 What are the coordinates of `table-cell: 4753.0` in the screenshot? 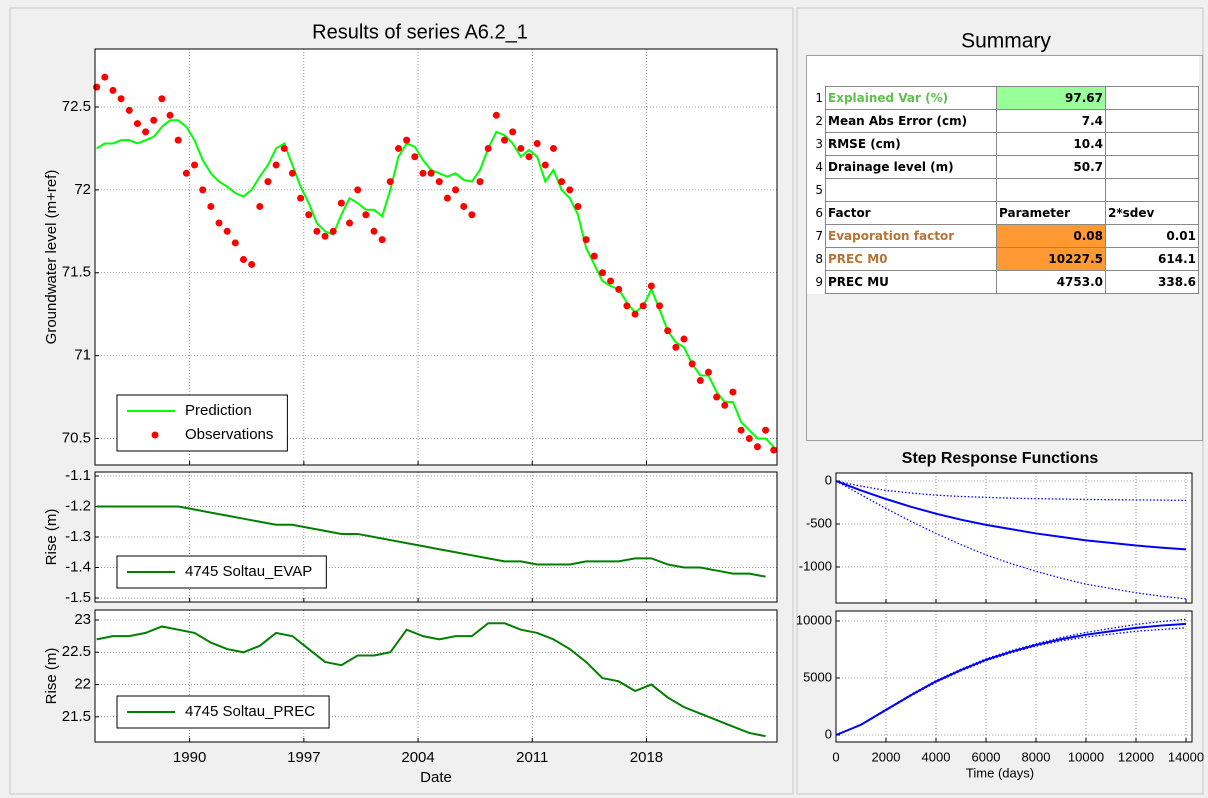 It's located at (1051, 282).